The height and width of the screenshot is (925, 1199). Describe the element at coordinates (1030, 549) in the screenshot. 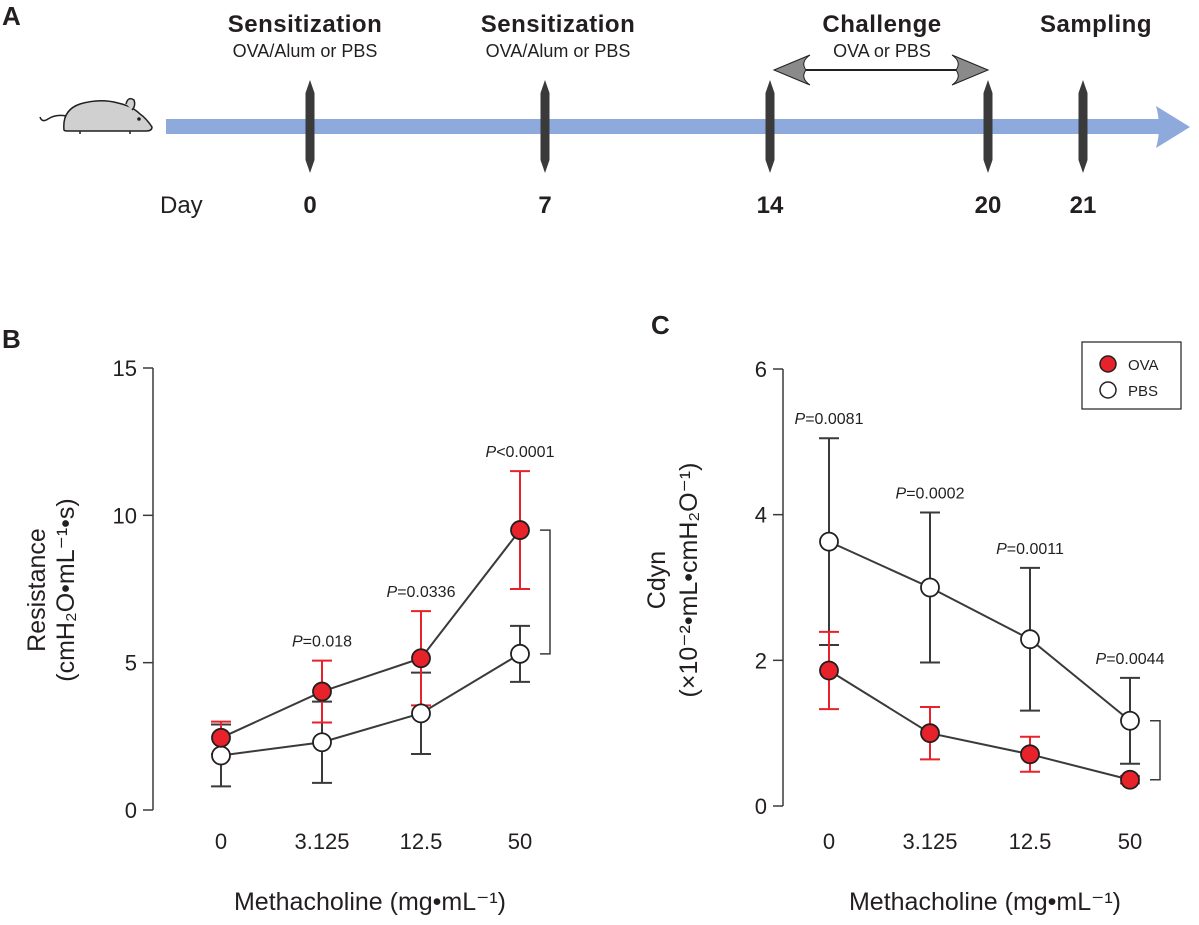

I see `p-value-label: P=0.0011` at that location.